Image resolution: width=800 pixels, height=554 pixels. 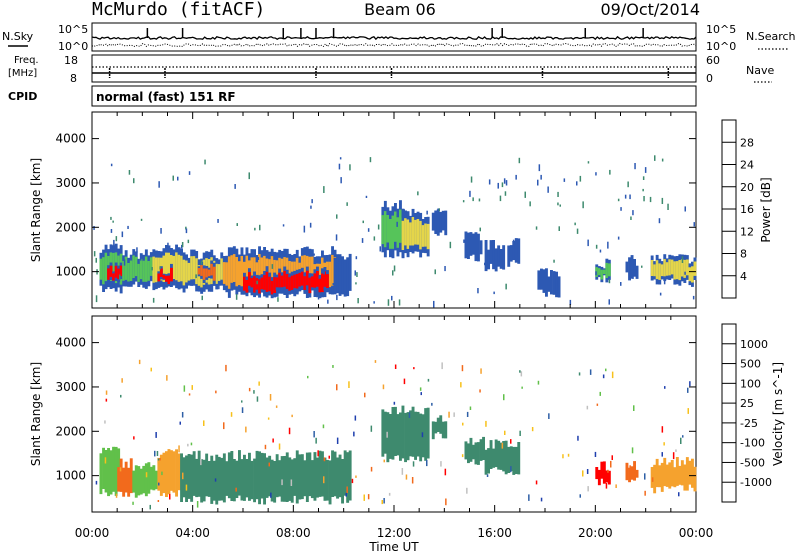 I want to click on y-tick-label: 1000, so click(x=70, y=272).